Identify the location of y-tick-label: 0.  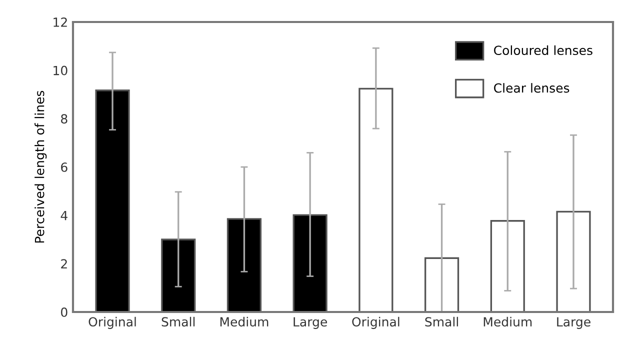
(64, 312).